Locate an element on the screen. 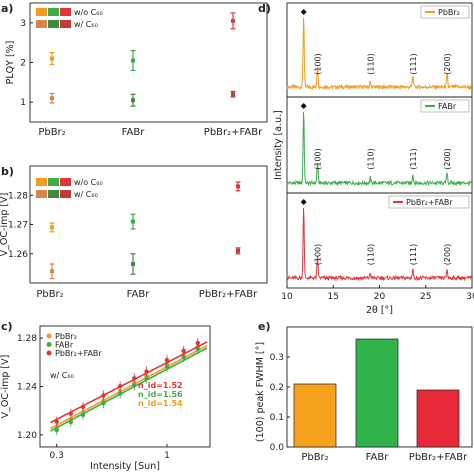 This screenshot has width=474, height=474. panel-d-label: d) is located at coordinates (264, 8).